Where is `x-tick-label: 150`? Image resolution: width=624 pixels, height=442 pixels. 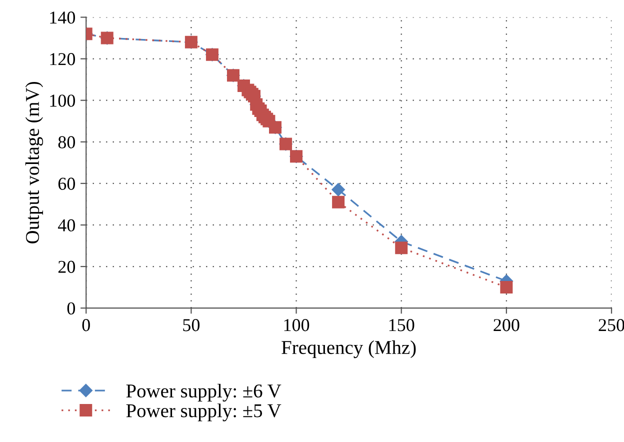
x-tick-label: 150 is located at coordinates (401, 325).